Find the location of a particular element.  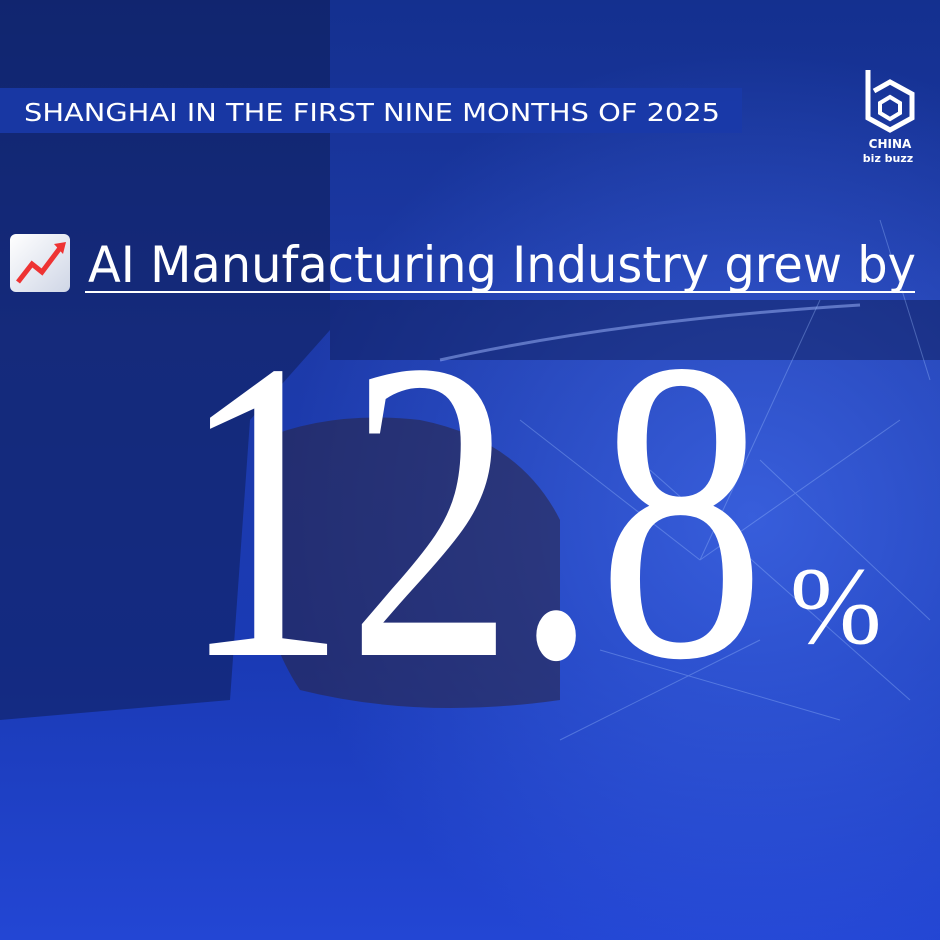

headline: AI Manufacturing Industry grew by is located at coordinates (502, 265).